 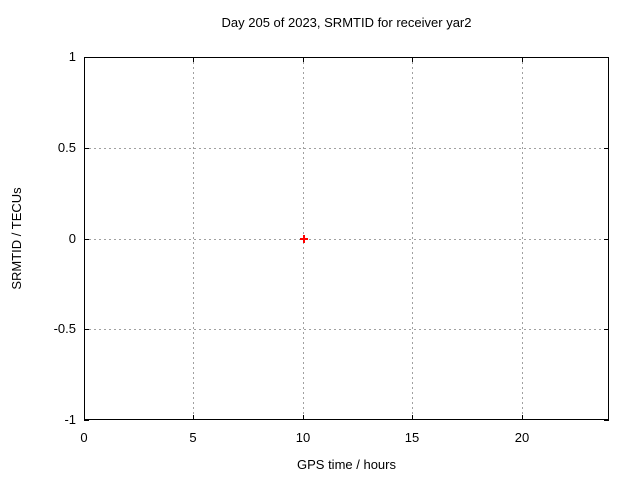 I want to click on data-point-marker, so click(x=303, y=238).